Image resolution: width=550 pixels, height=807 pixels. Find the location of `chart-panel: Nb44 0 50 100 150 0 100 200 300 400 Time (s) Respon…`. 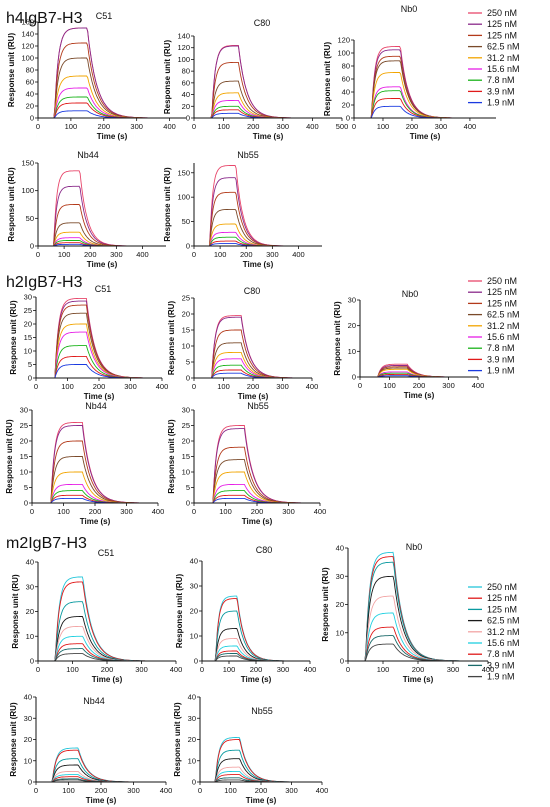

chart-panel: Nb44 0 50 100 150 0 100 200 300 400 Time (s) Respon… is located at coordinates (86, 209).